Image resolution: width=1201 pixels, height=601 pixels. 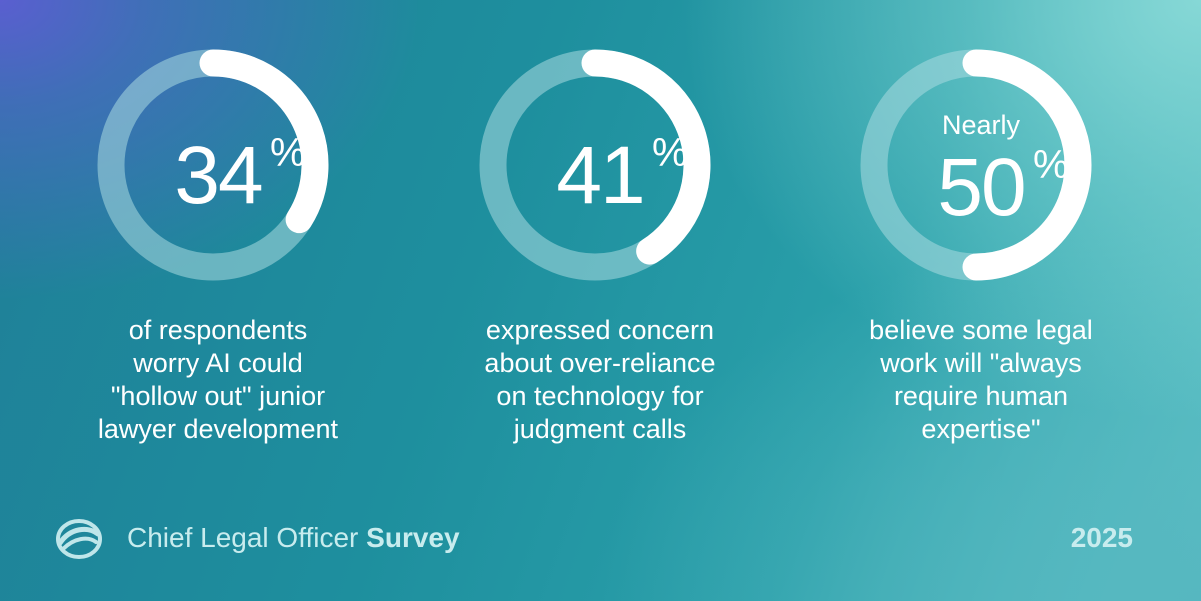 I want to click on survey-logo-icon, so click(x=79, y=539).